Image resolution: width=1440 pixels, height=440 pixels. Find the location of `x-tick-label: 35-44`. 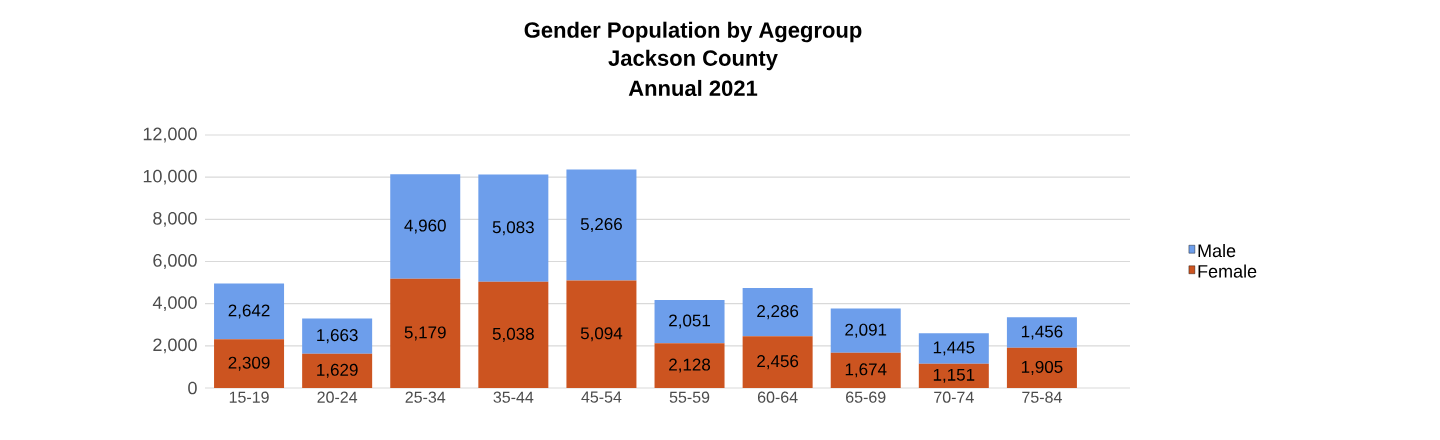

x-tick-label: 35-44 is located at coordinates (513, 397).